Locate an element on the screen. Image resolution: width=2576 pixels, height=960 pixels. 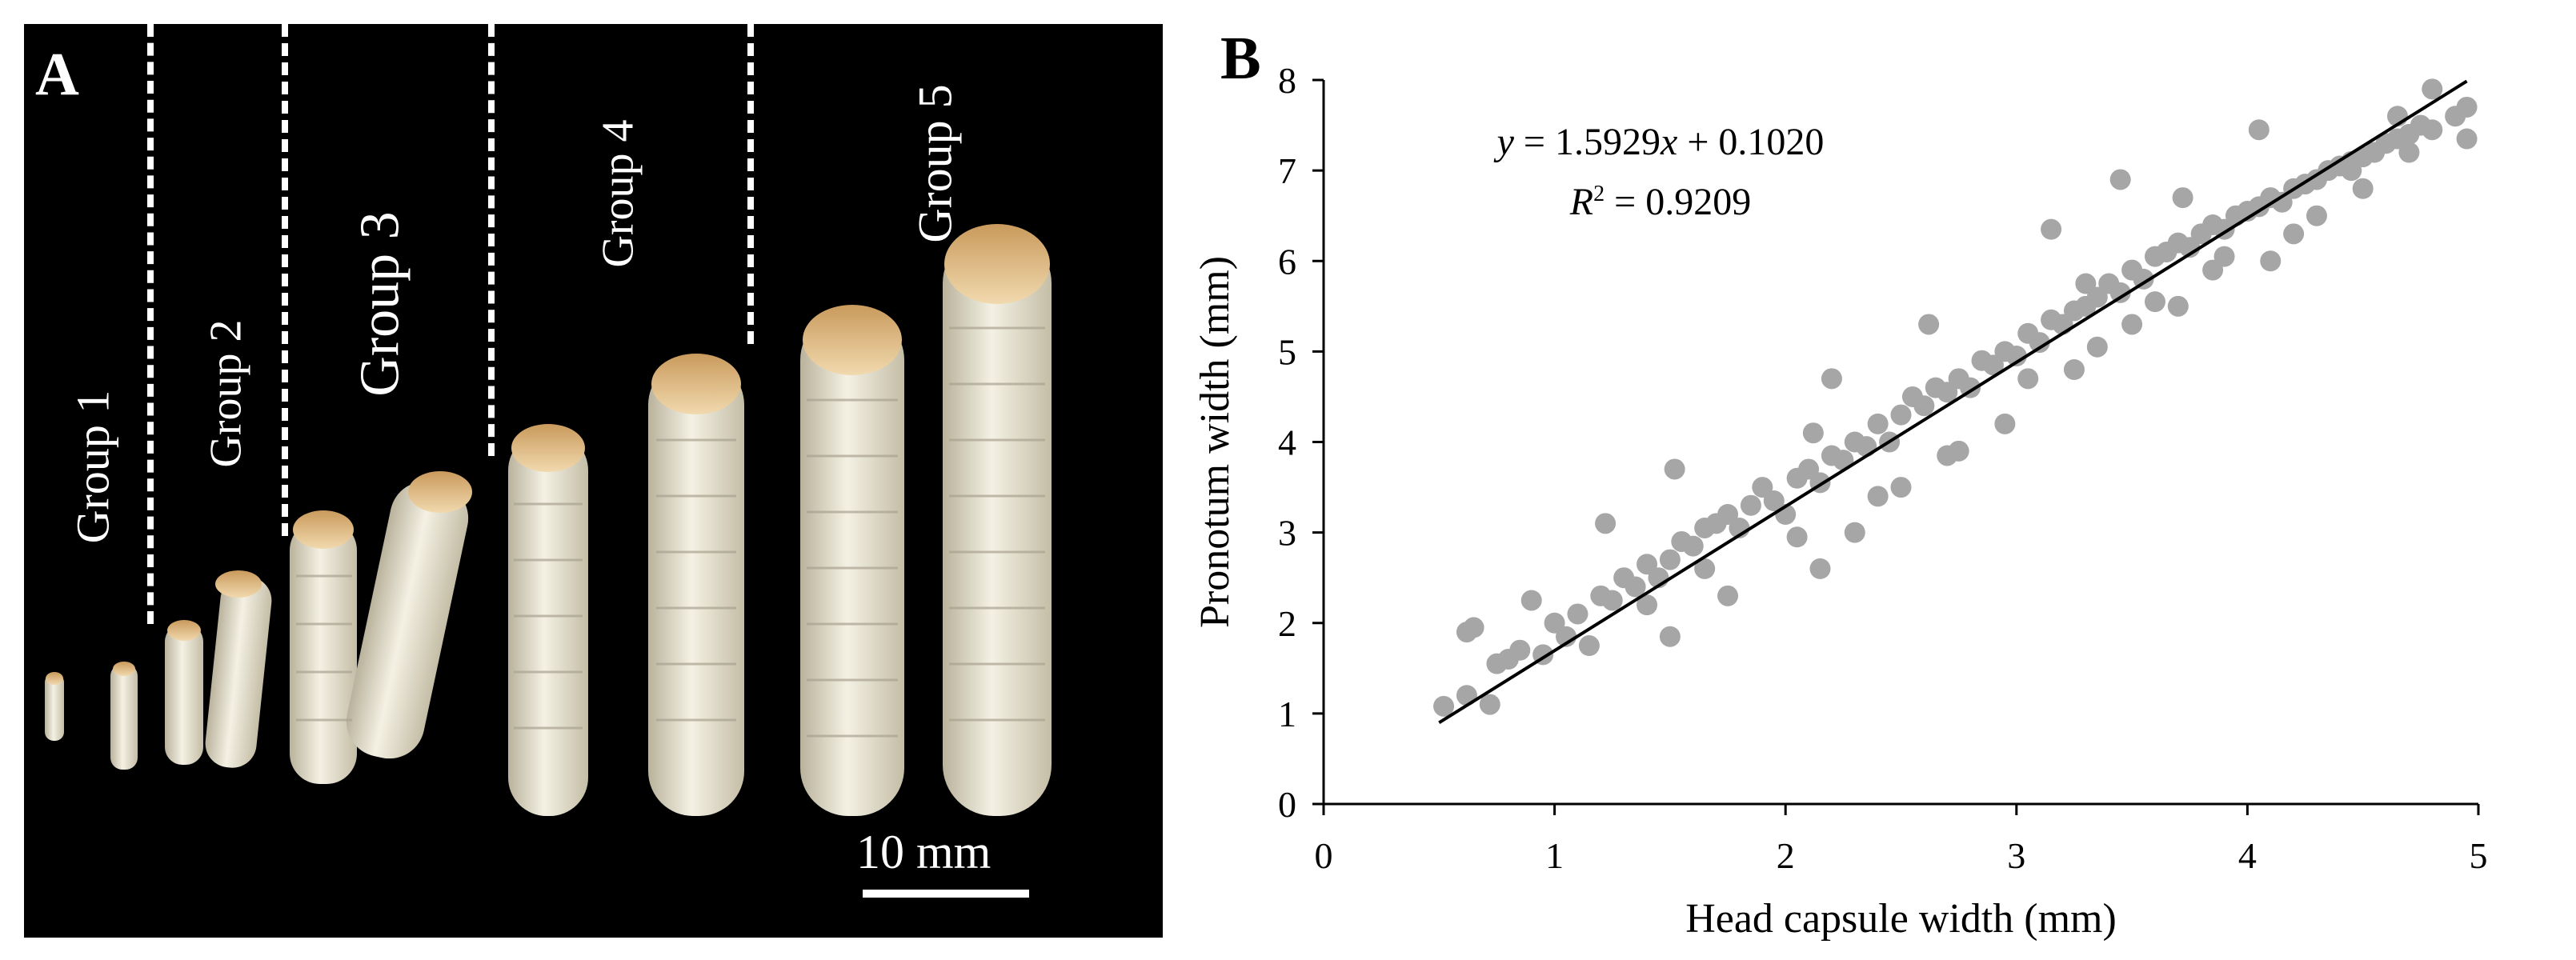
x-tick-label: 3 is located at coordinates (2016, 855).